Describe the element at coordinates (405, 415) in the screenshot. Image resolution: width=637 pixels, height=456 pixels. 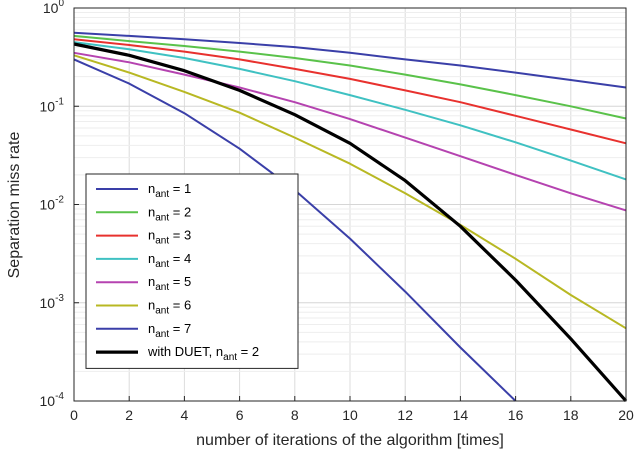
I see `x-tick-label: 12` at that location.